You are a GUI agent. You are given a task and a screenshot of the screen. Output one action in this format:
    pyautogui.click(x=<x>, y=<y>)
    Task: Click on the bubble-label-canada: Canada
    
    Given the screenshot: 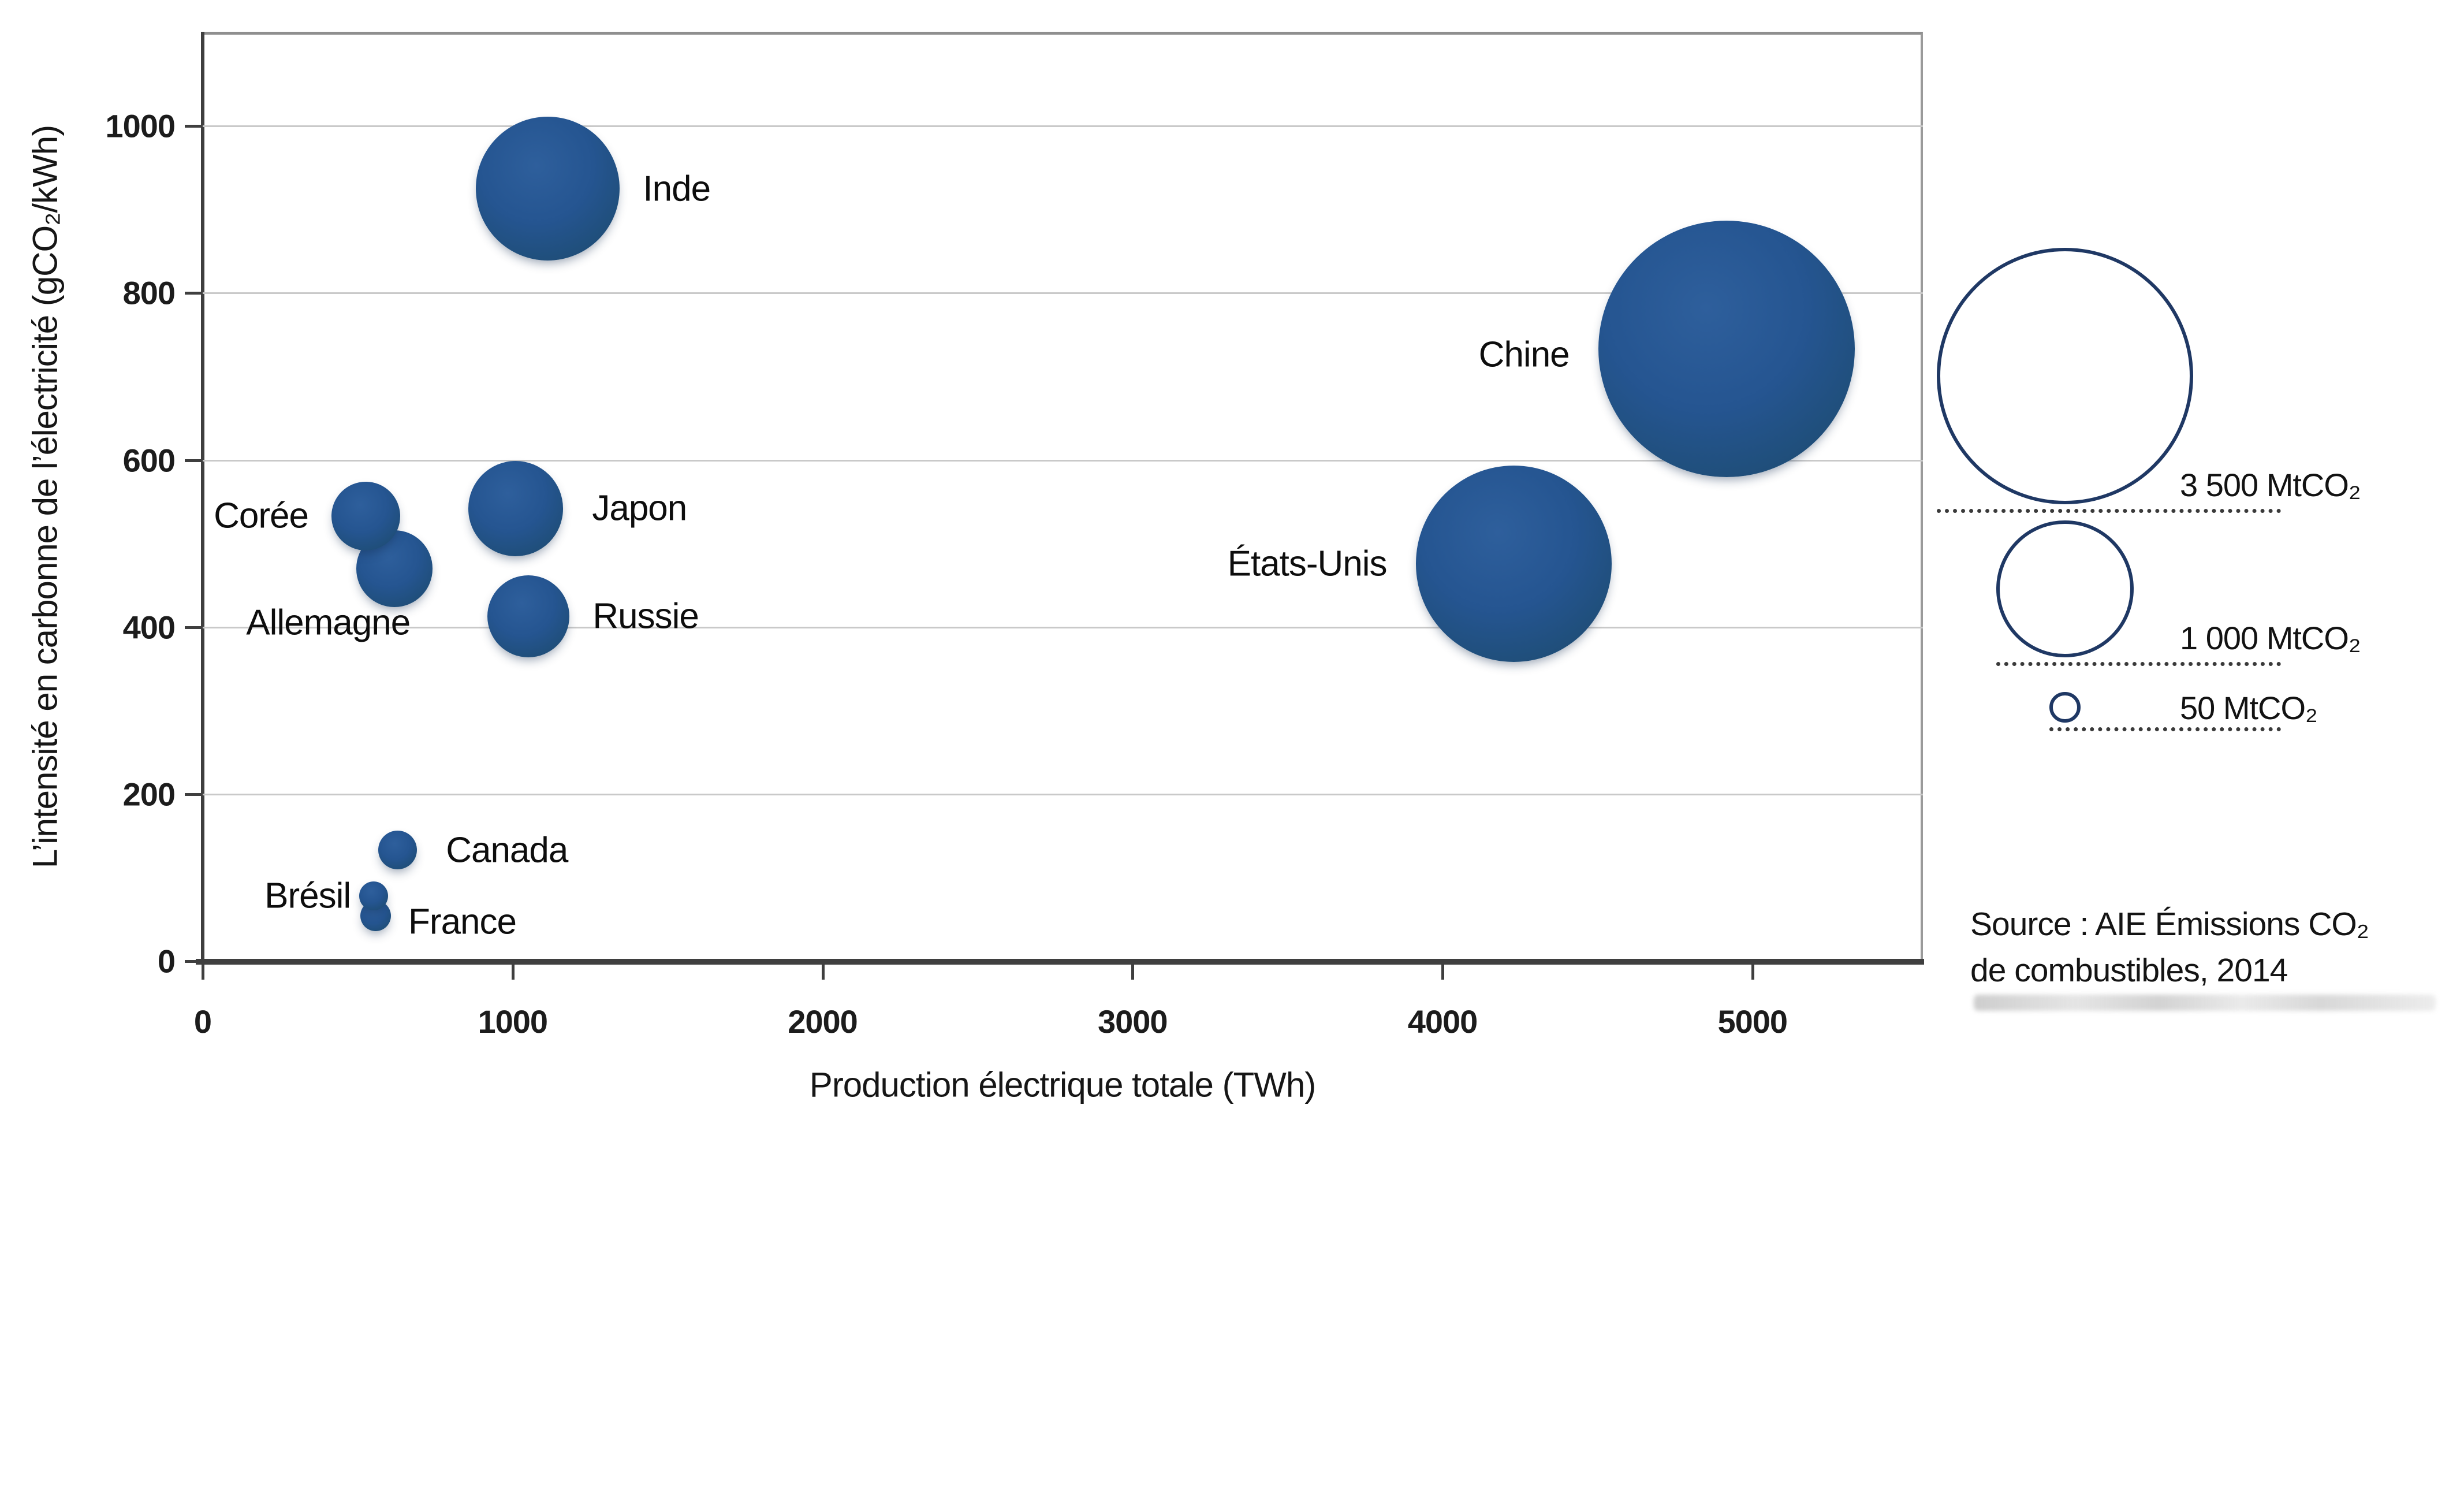 What is the action you would take?
    pyautogui.click(x=507, y=850)
    